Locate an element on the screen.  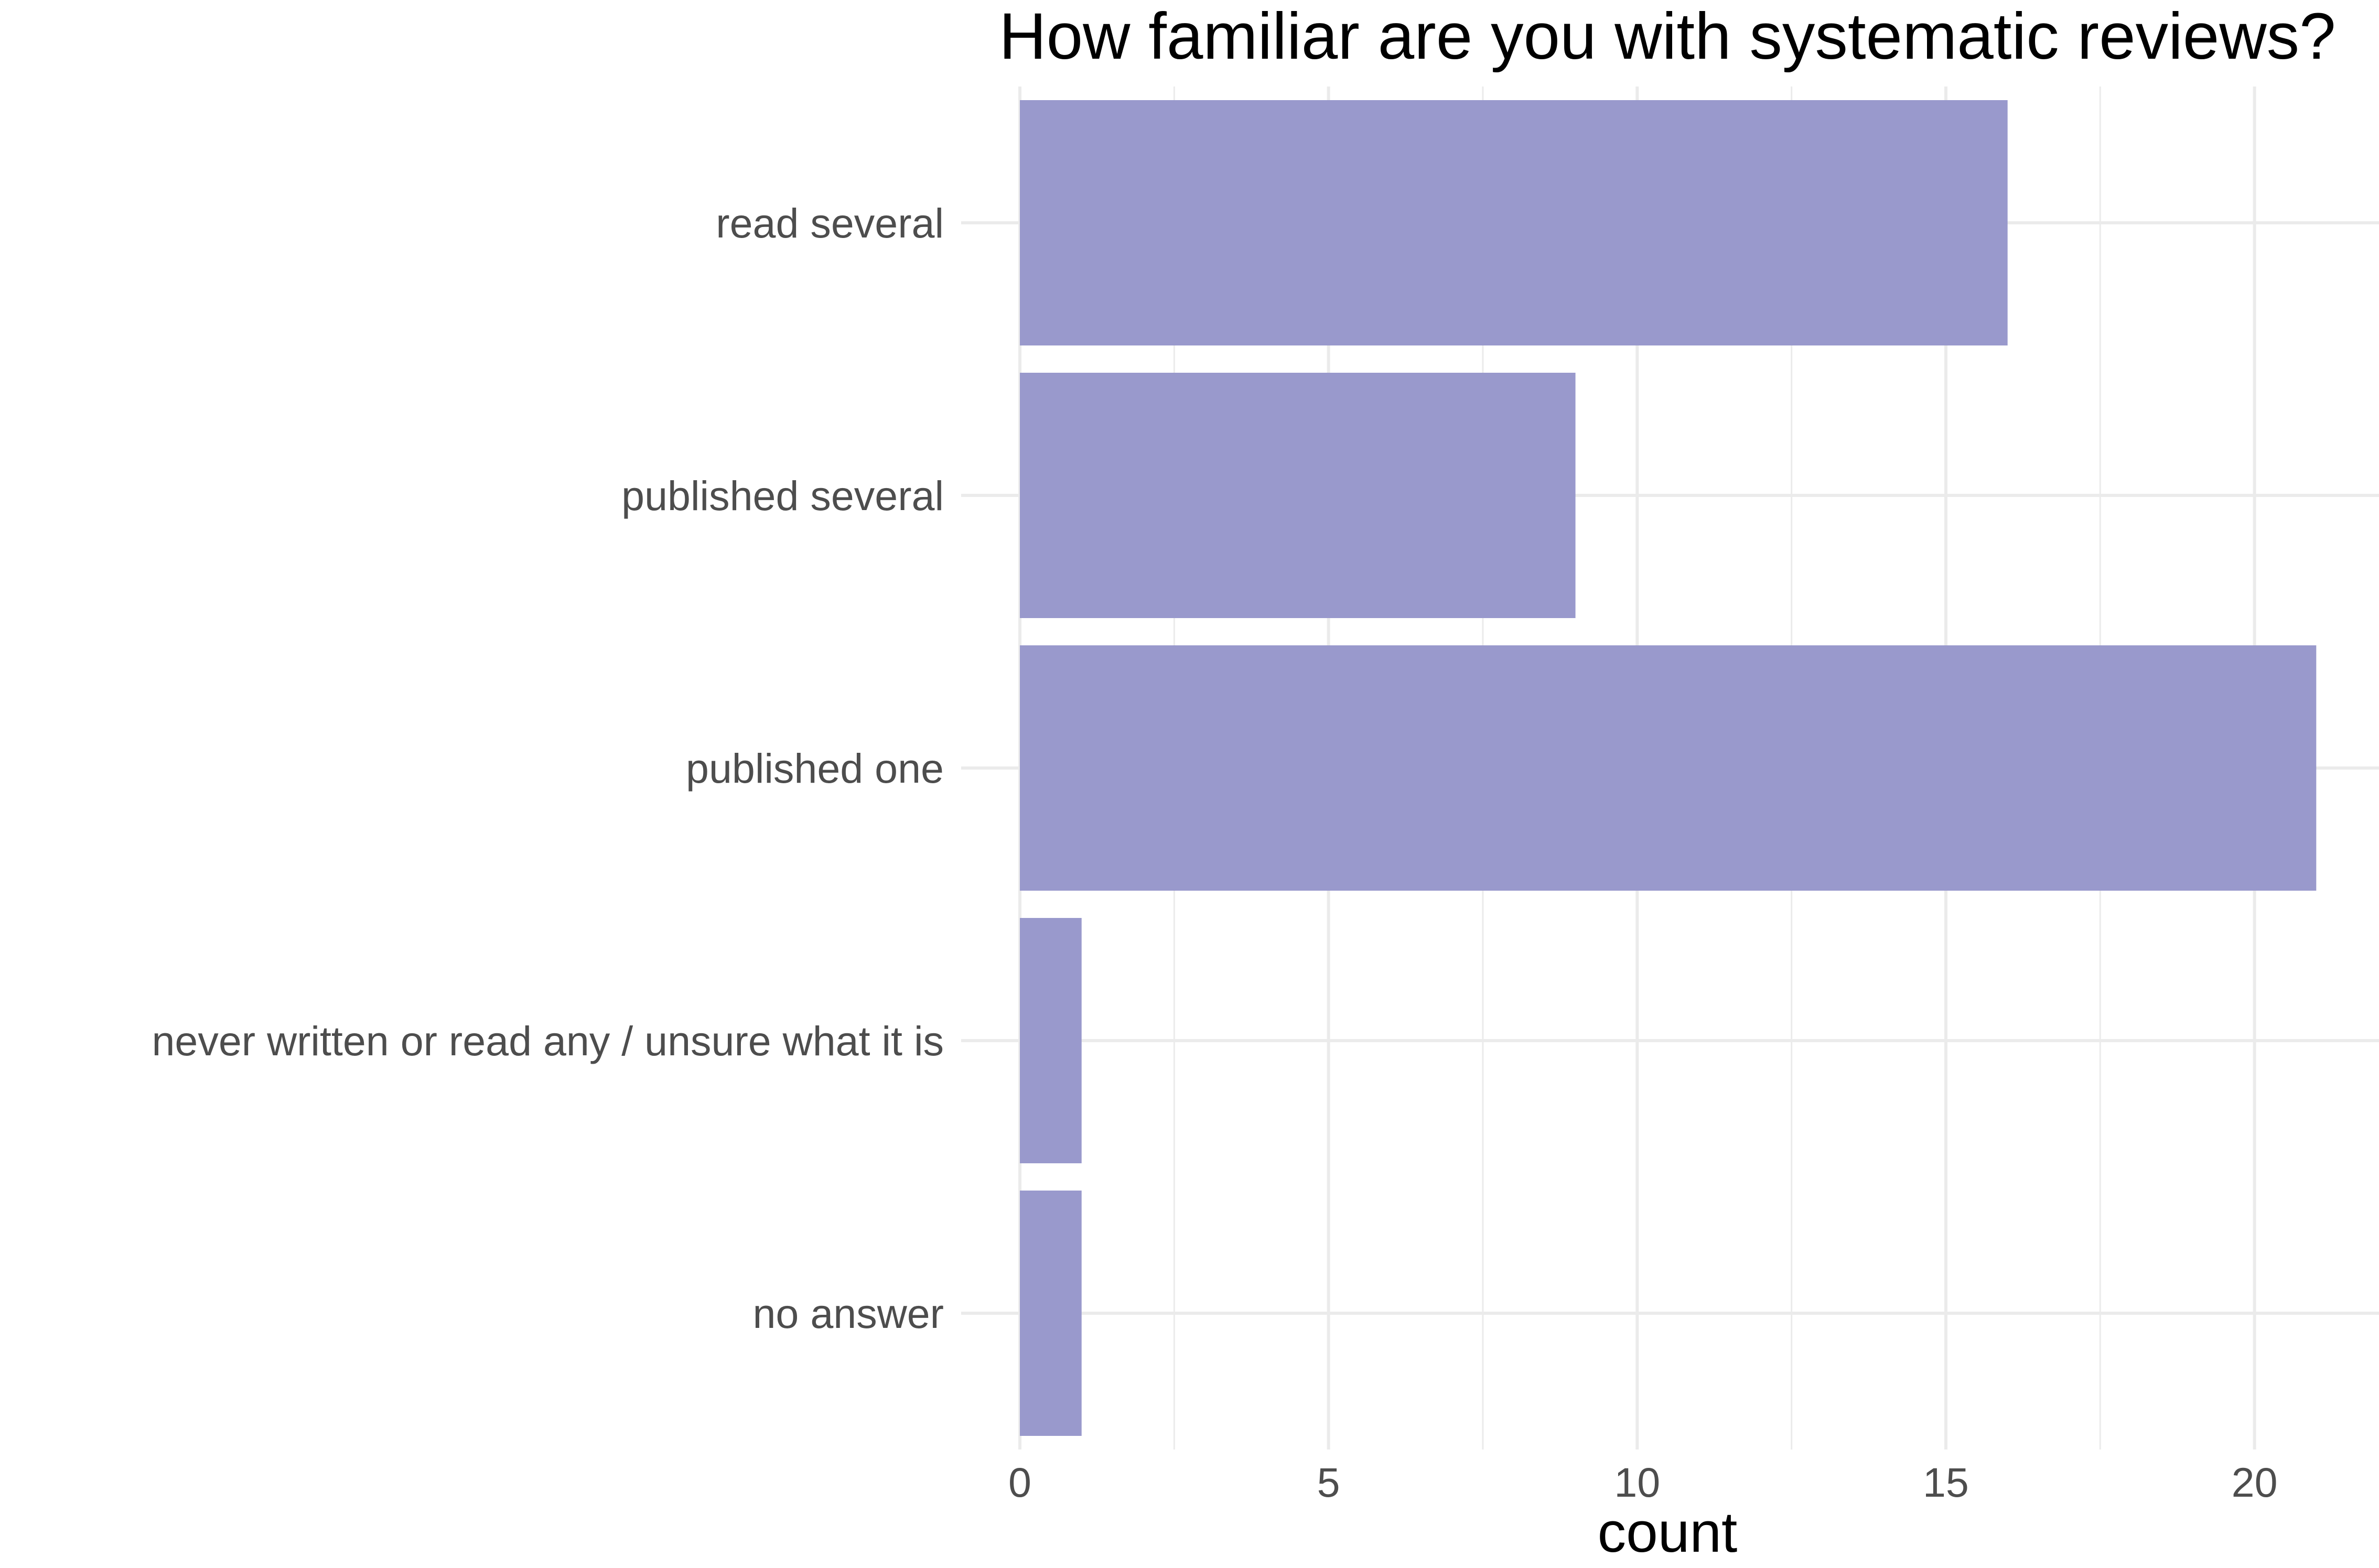
category-label: read several is located at coordinates (830, 223).